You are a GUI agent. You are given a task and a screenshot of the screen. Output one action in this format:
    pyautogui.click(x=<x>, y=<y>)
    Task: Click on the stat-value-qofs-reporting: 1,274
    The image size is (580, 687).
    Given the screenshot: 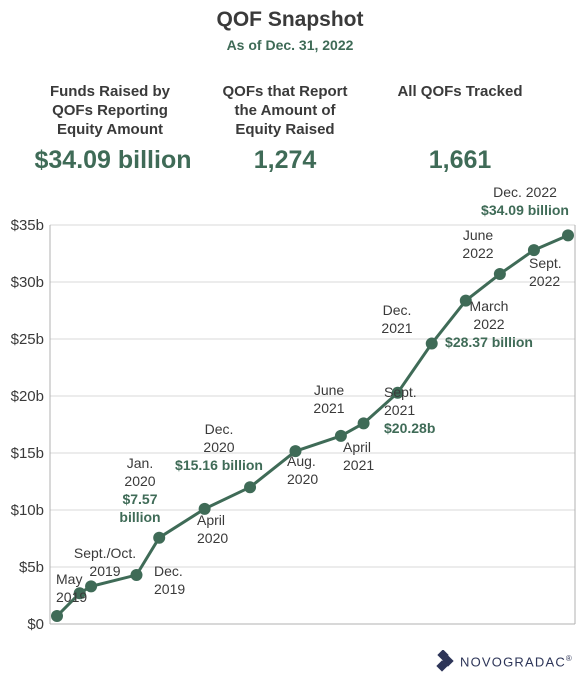 What is the action you would take?
    pyautogui.click(x=285, y=160)
    